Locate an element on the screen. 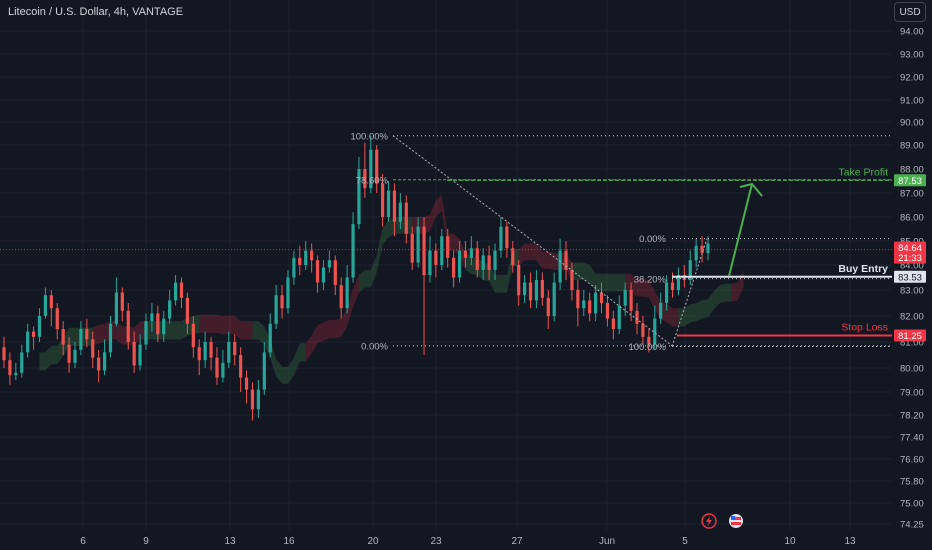  currency-button: USD is located at coordinates (910, 12).